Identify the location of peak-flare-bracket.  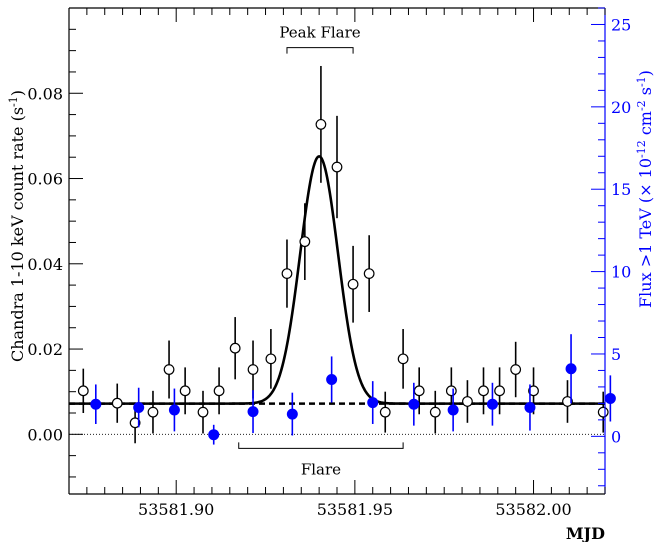
(320, 50).